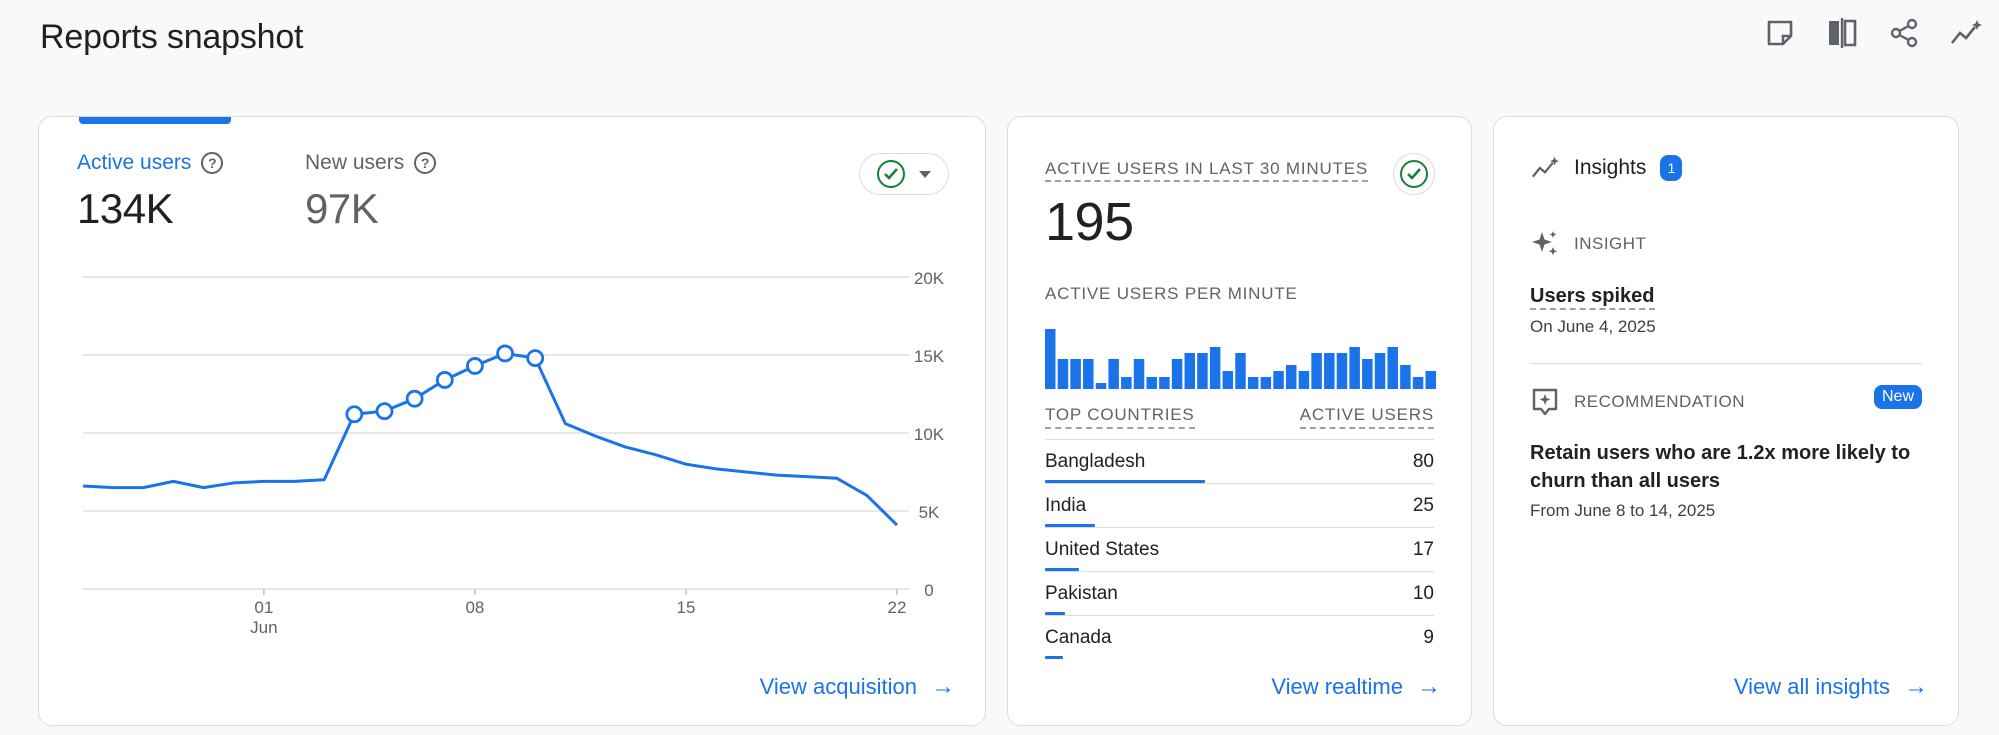 Image resolution: width=1999 pixels, height=735 pixels. Describe the element at coordinates (1423, 505) in the screenshot. I see `country-users: 25` at that location.